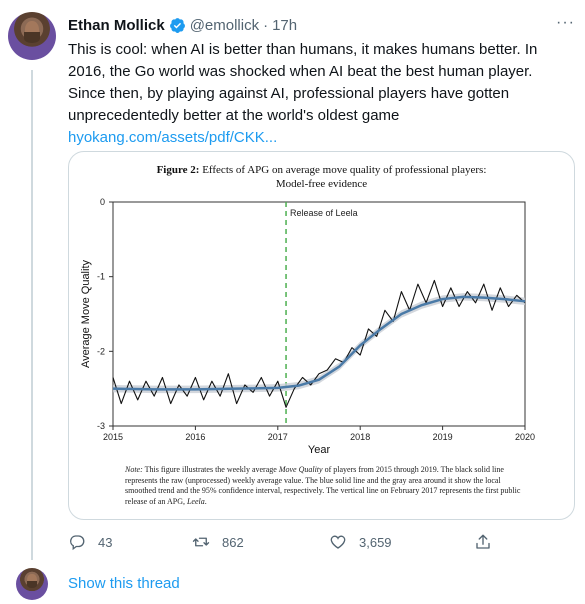  I want to click on y-tick-label: -3, so click(101, 426).